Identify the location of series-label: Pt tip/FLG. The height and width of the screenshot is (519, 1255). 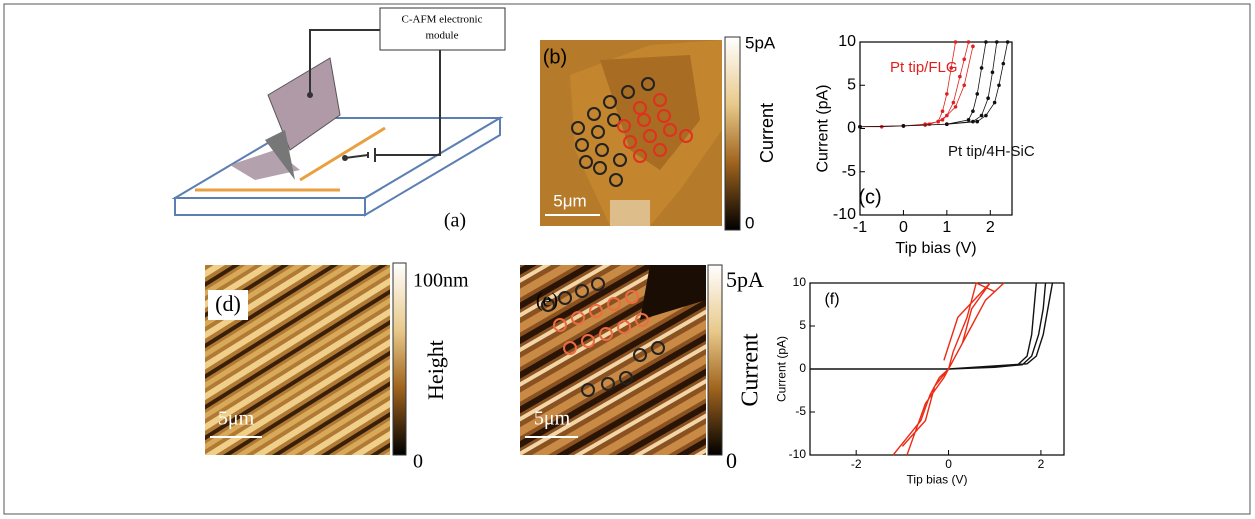
(924, 67).